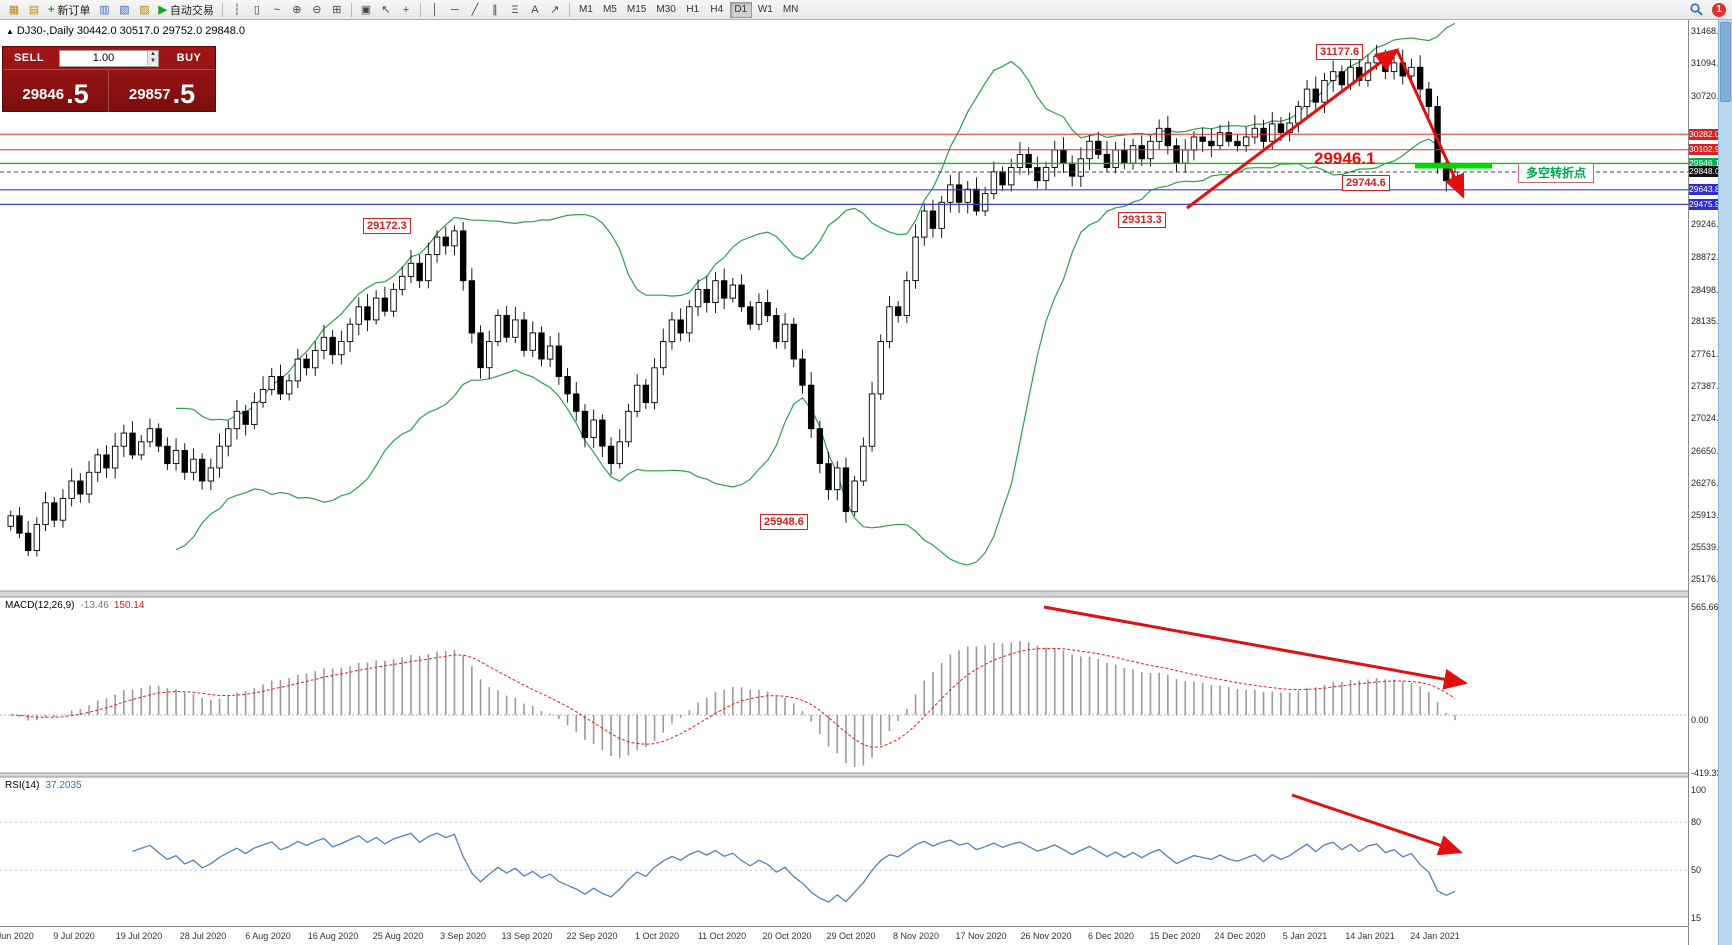 This screenshot has width=1732, height=945. Describe the element at coordinates (277, 9) in the screenshot. I see `line-chart-icon: ~` at that location.